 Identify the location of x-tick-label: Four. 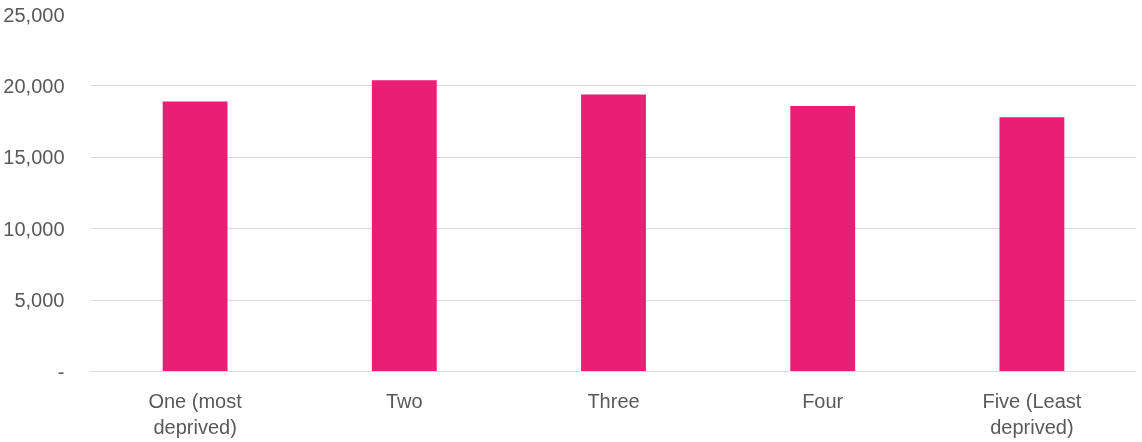
(823, 400).